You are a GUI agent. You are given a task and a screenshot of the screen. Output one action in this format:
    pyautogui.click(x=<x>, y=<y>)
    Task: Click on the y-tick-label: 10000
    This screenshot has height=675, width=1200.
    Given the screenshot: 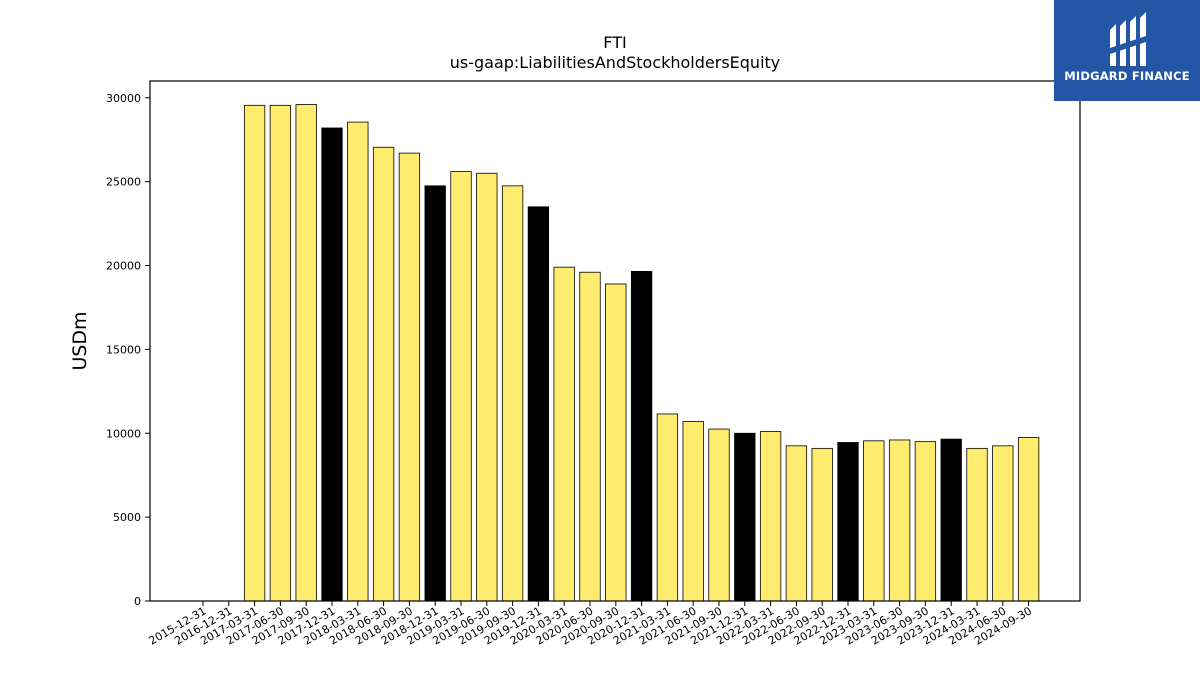 What is the action you would take?
    pyautogui.click(x=123, y=433)
    